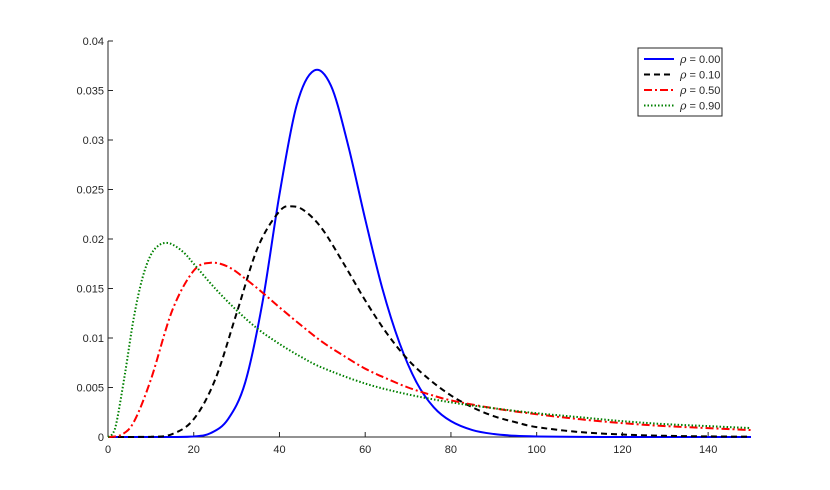  What do you see at coordinates (93, 141) in the screenshot?
I see `y-tick-label: 0.03` at bounding box center [93, 141].